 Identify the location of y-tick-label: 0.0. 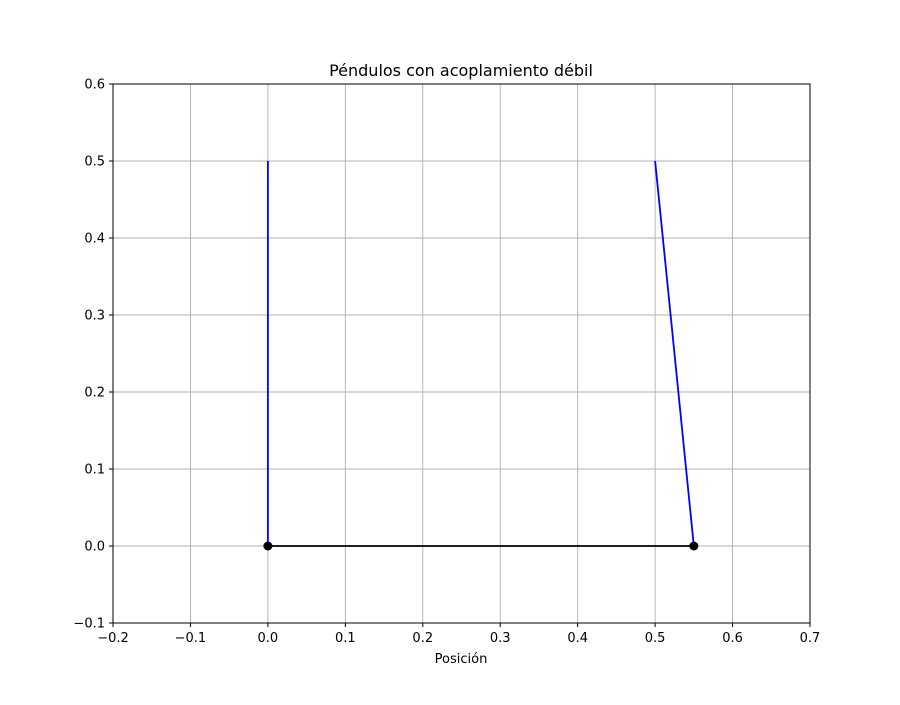
(94, 547).